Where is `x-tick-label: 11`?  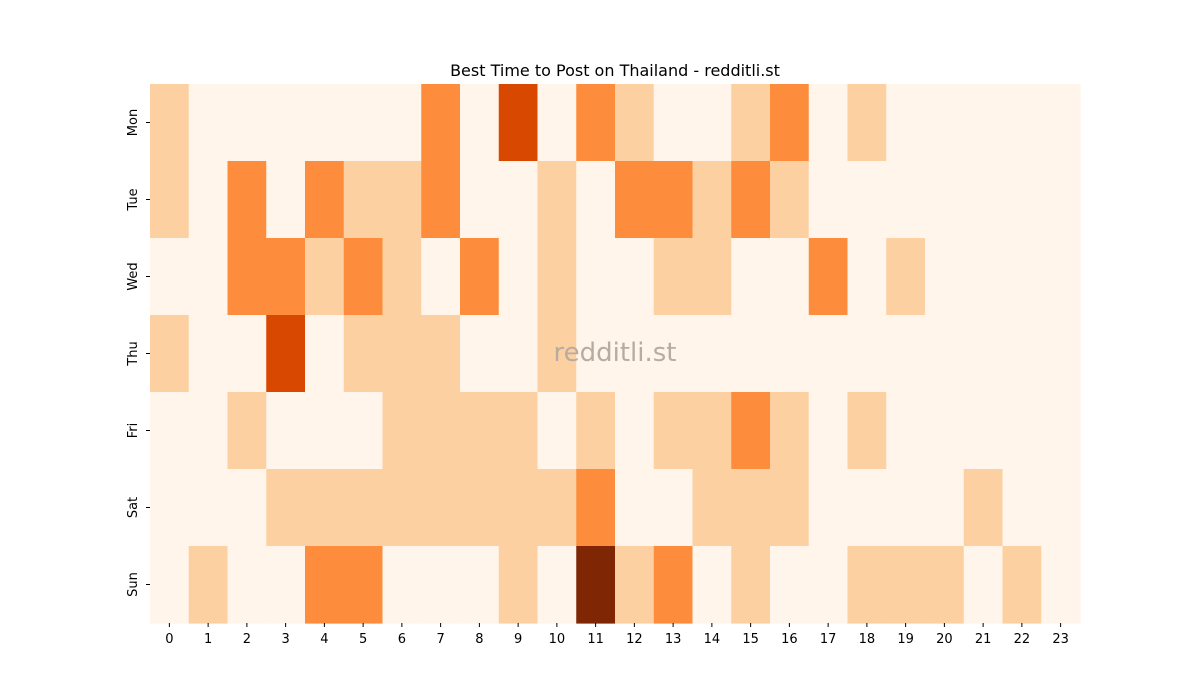
x-tick-label: 11 is located at coordinates (595, 639).